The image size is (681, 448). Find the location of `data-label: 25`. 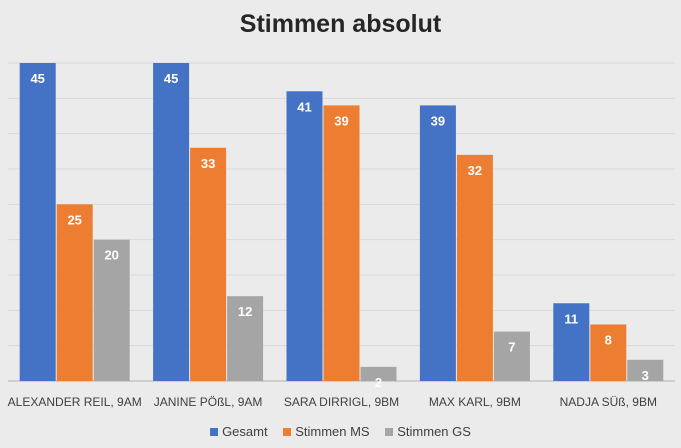

data-label: 25 is located at coordinates (74, 219).